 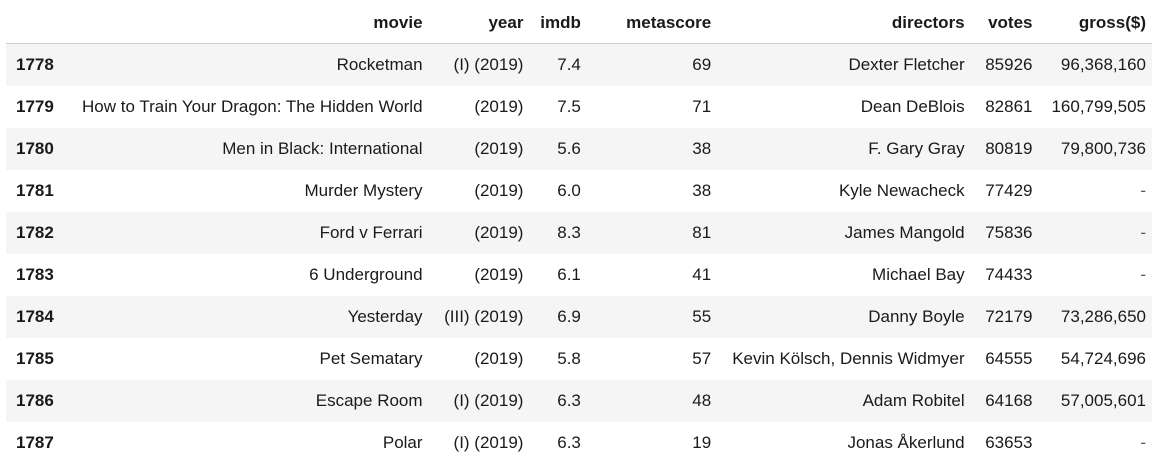 What do you see at coordinates (569, 64) in the screenshot?
I see `imdb-cell: 7.4` at bounding box center [569, 64].